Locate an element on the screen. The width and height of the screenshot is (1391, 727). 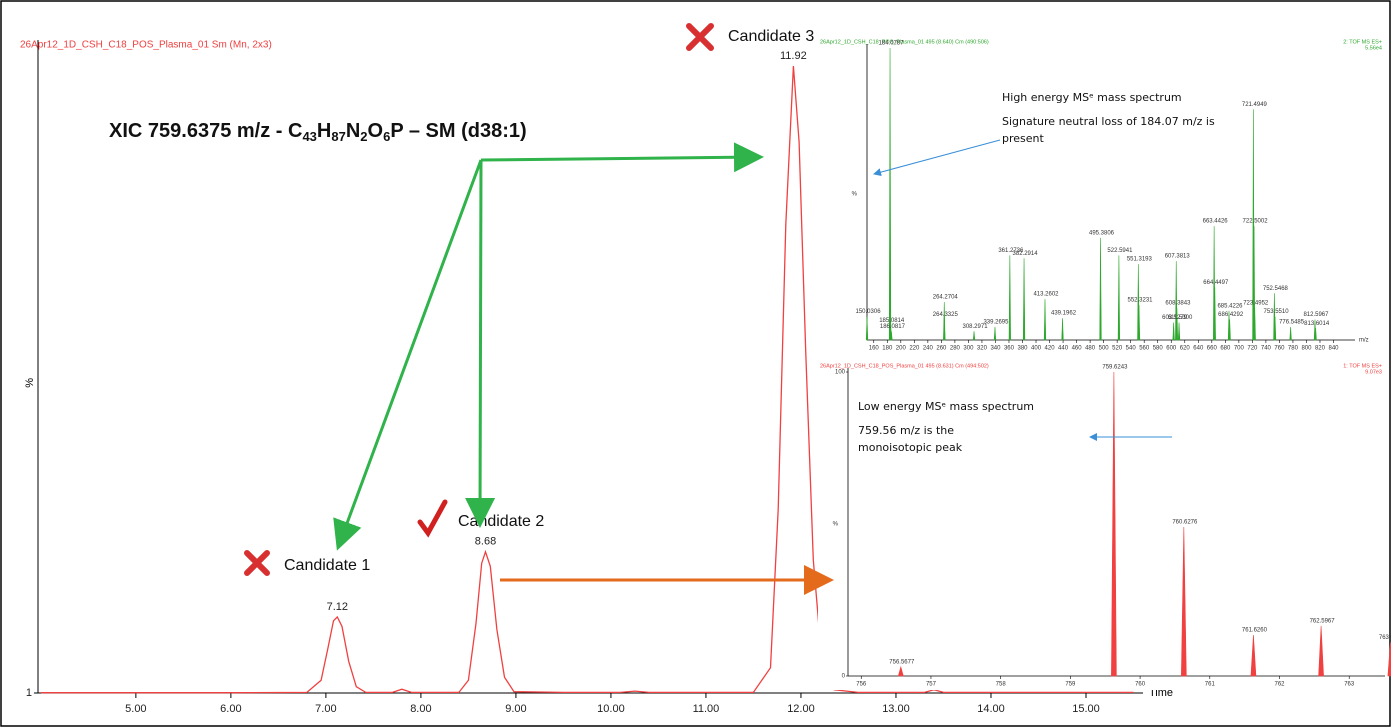
x-tick-label: 220 is located at coordinates (914, 349).